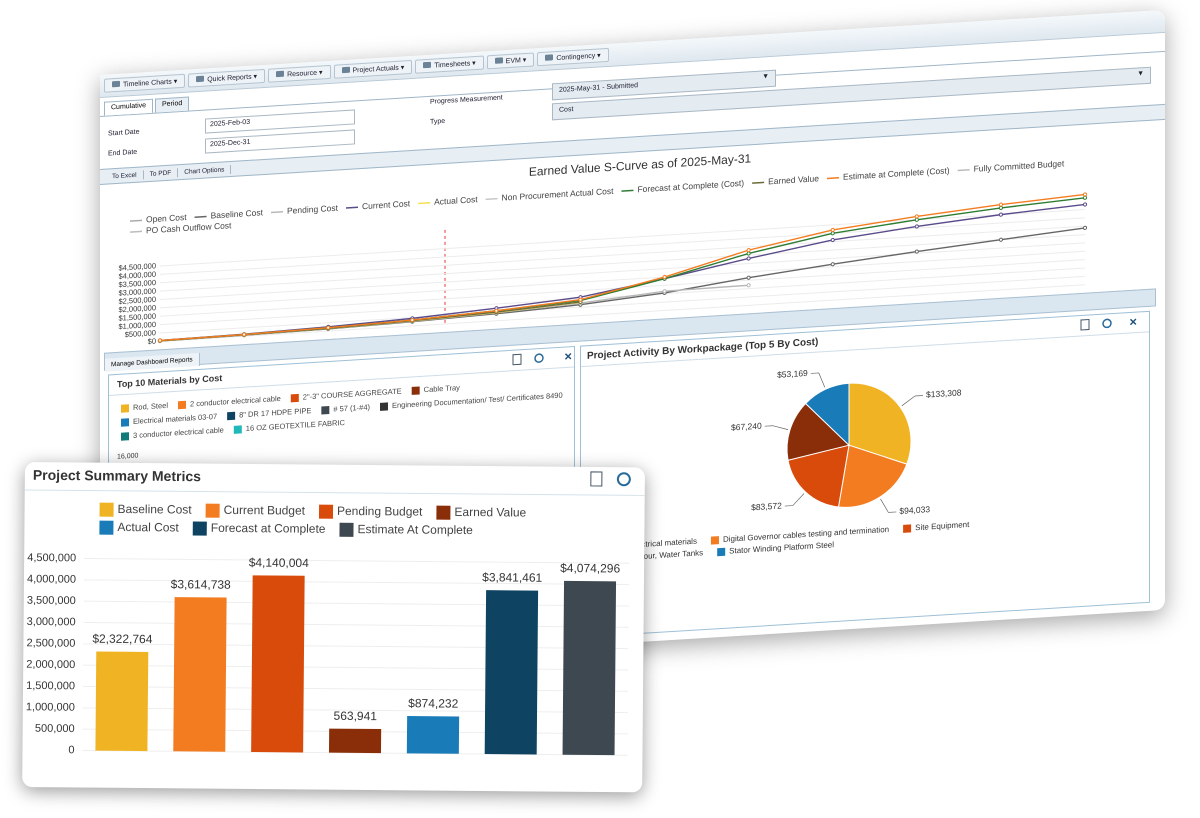  I want to click on date-input: 2025-Dec-31, so click(280, 141).